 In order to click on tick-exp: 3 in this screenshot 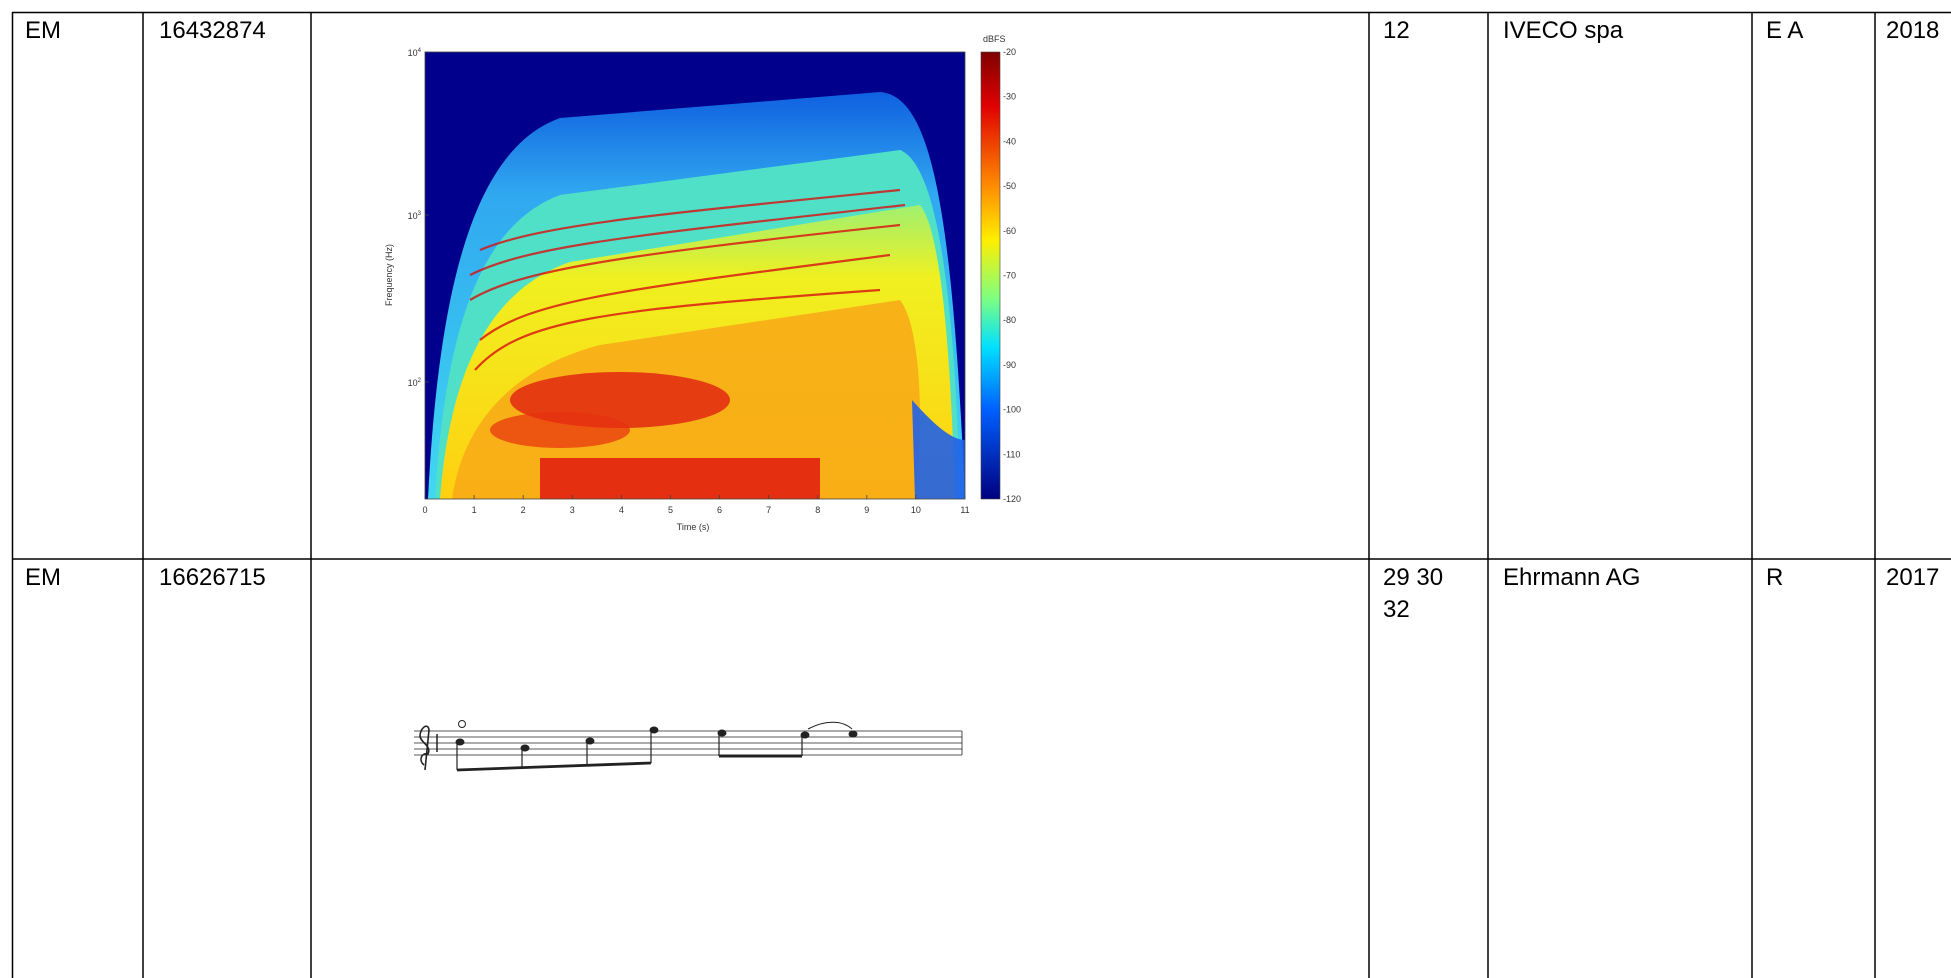, I will do `click(420, 214)`.